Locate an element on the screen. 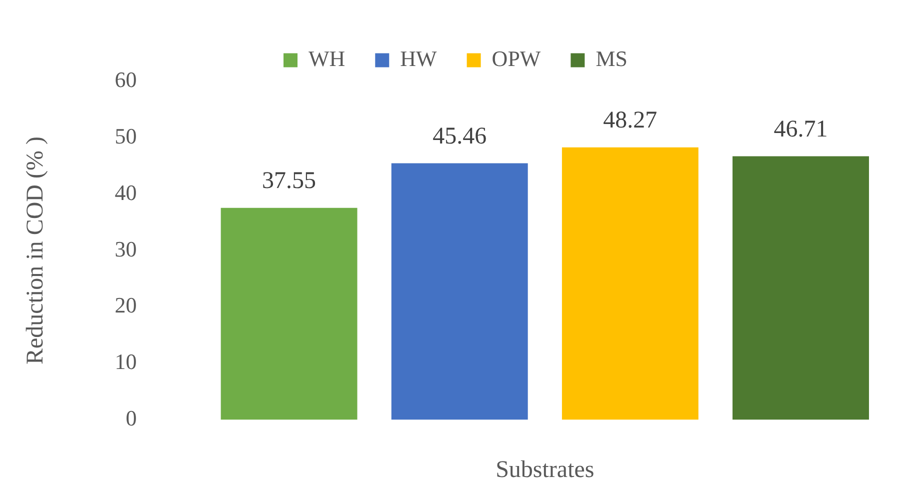  y-axis-title: Reduction in COD (% ) is located at coordinates (35, 250).